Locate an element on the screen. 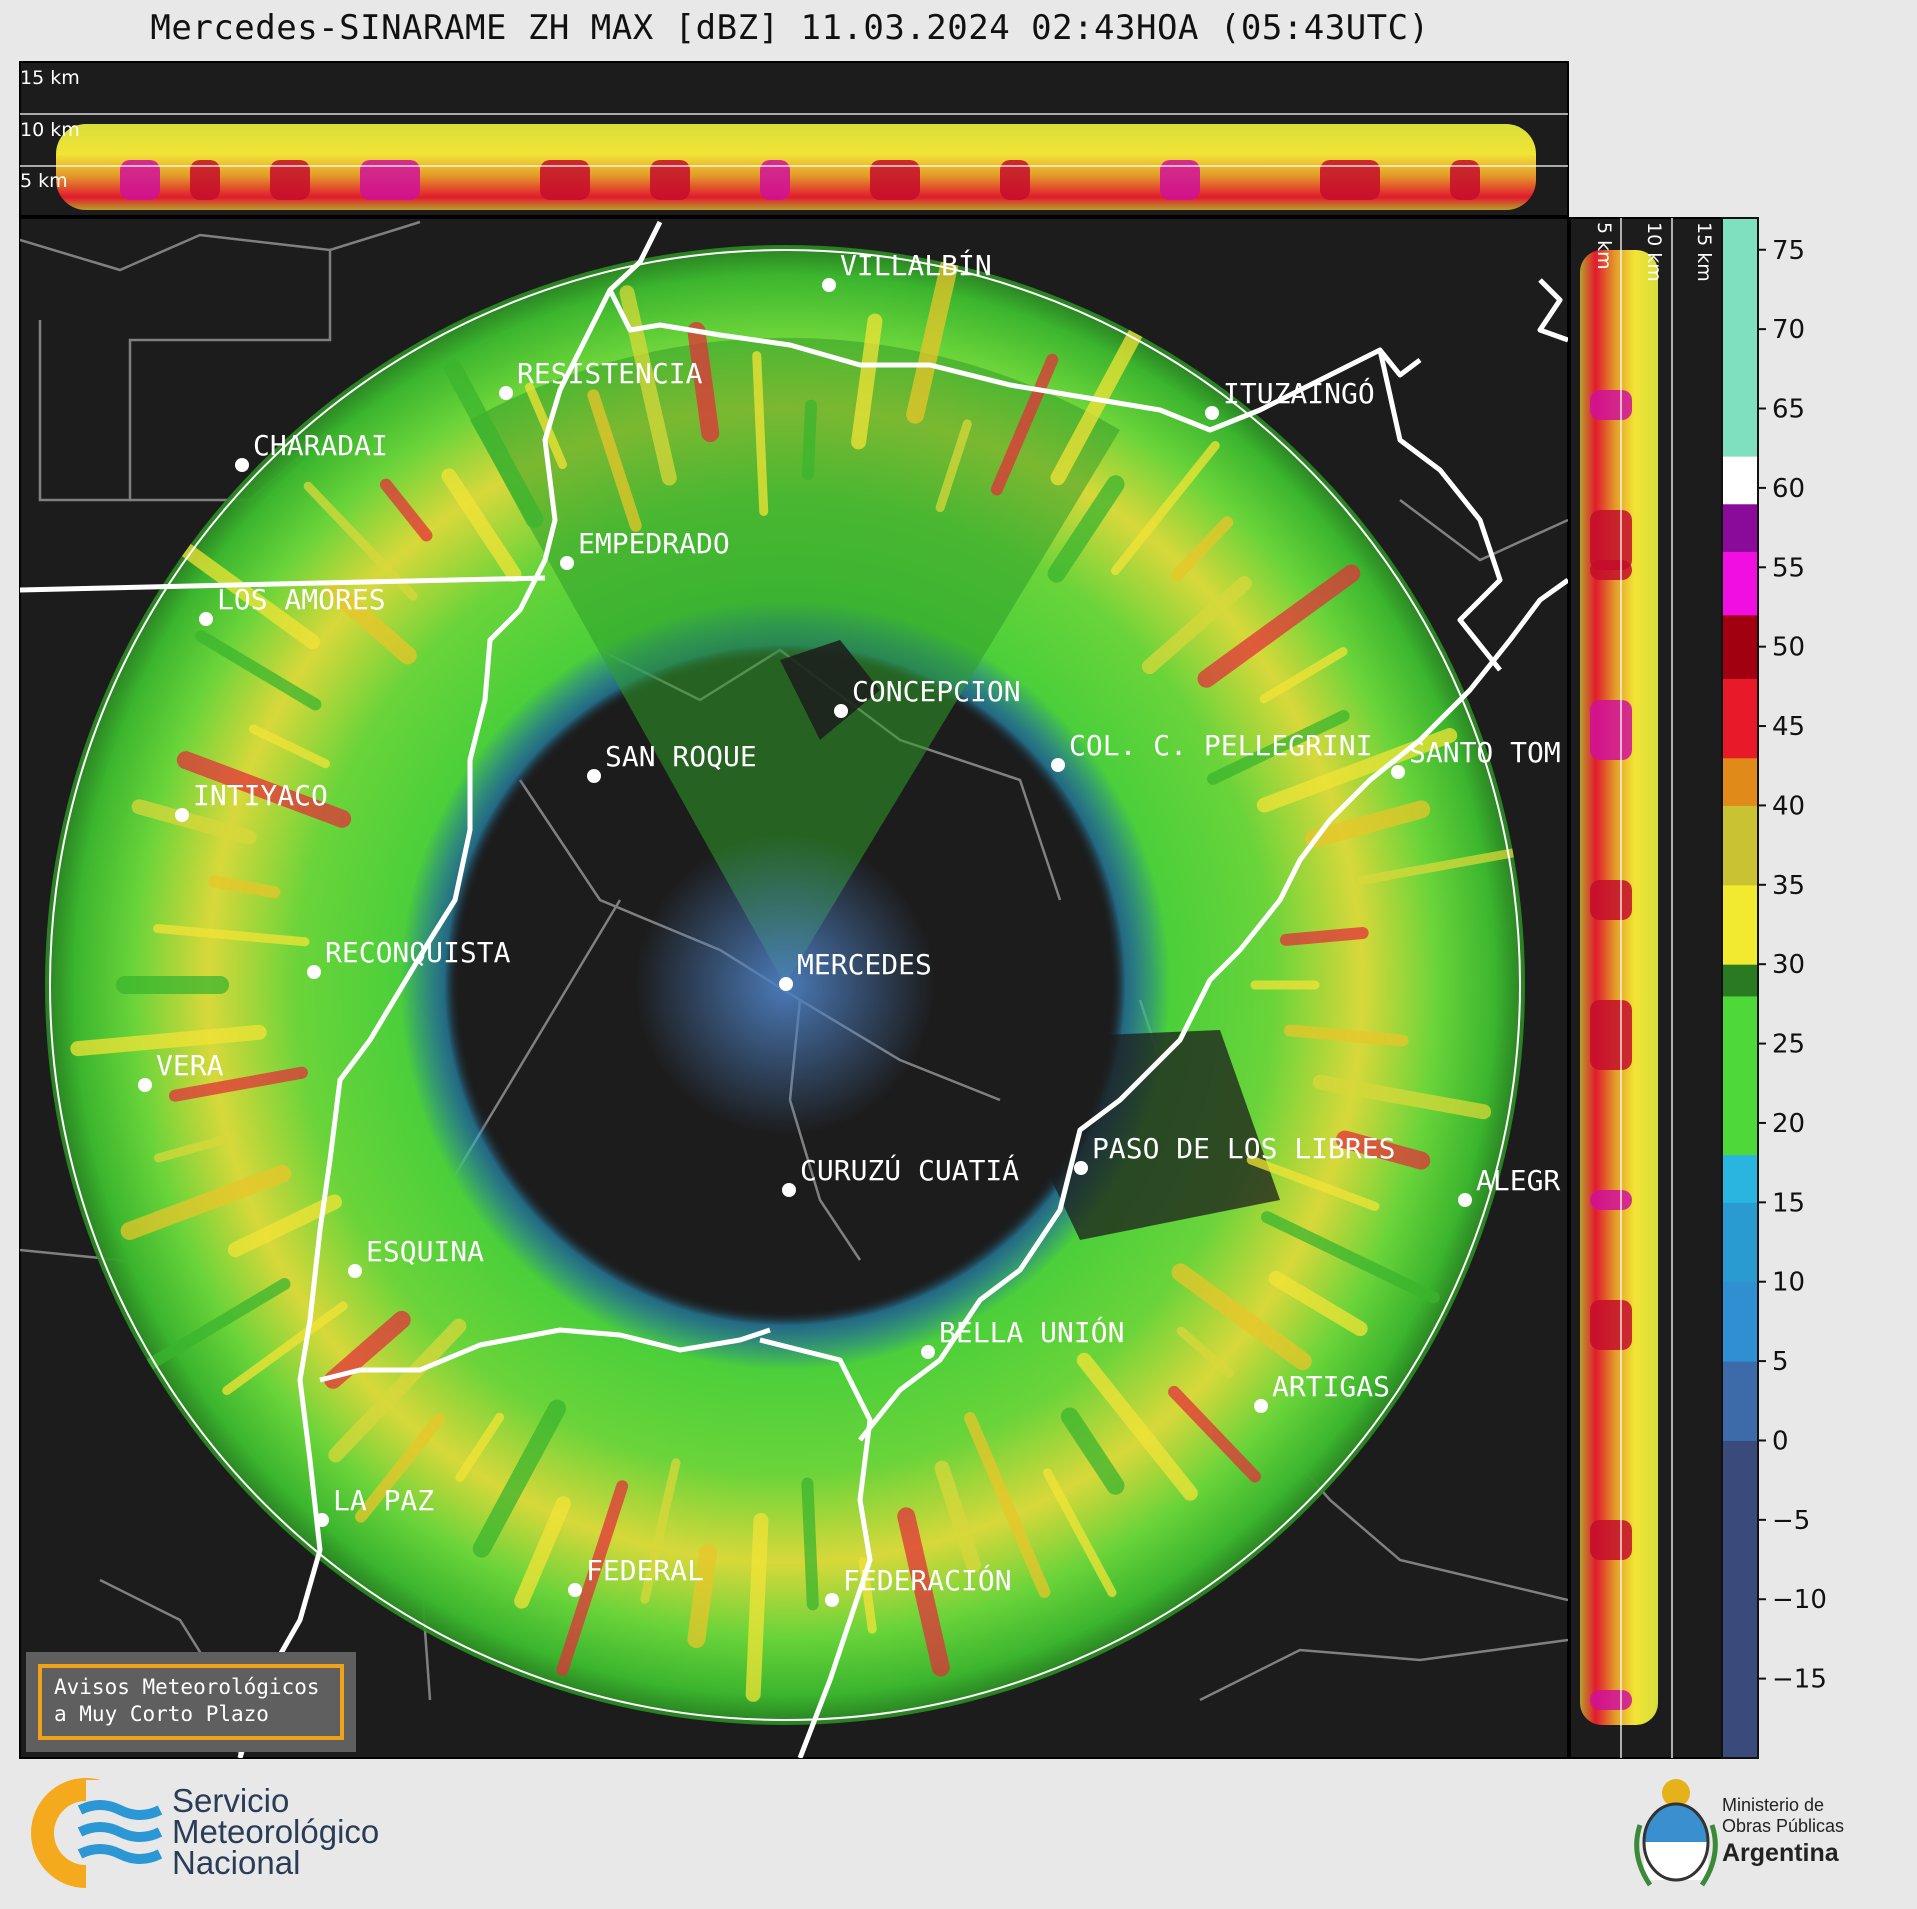  colorbar-tick-label: 65 is located at coordinates (1788, 410).